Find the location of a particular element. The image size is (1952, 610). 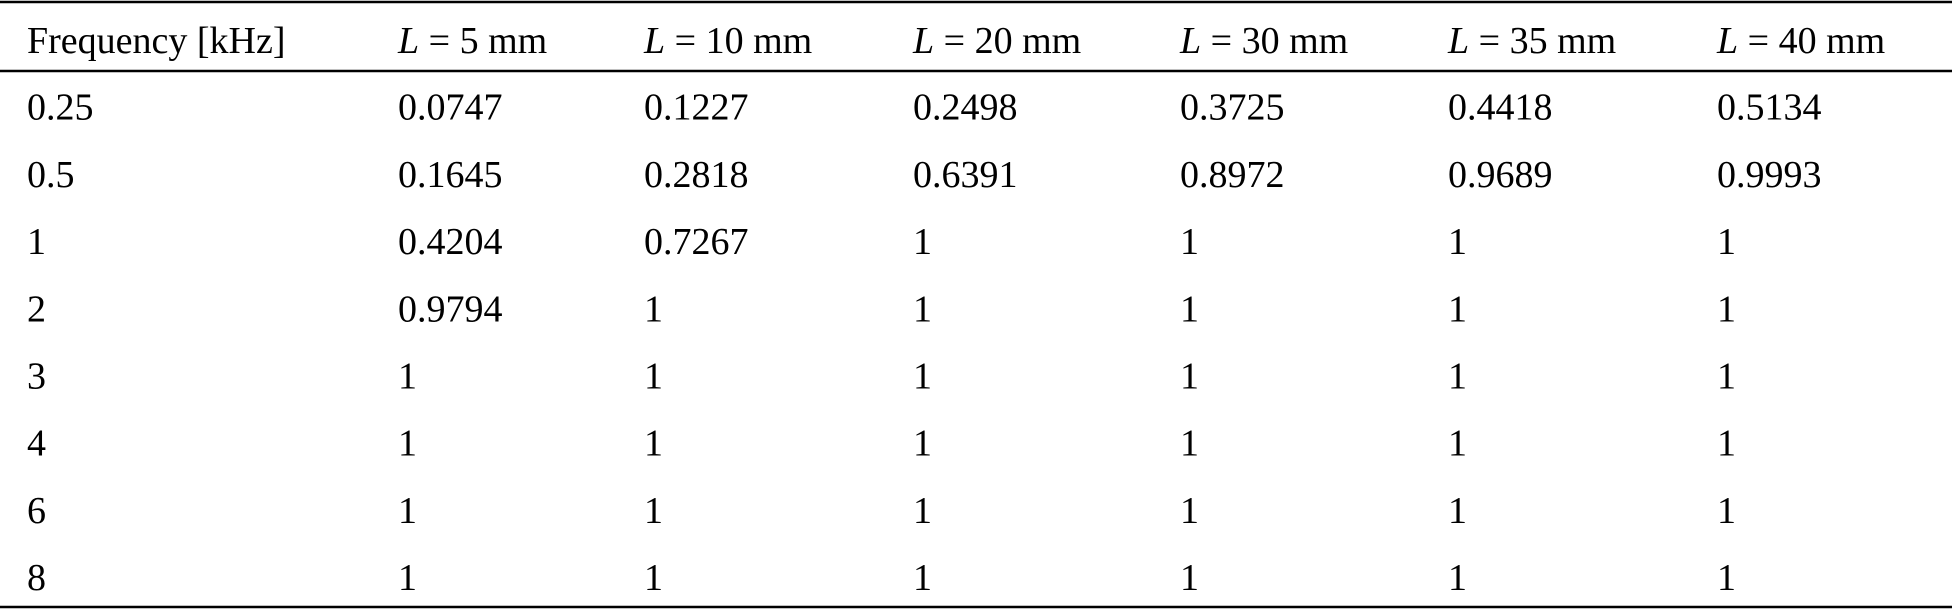

frequency-cell: 6 is located at coordinates (36, 511).